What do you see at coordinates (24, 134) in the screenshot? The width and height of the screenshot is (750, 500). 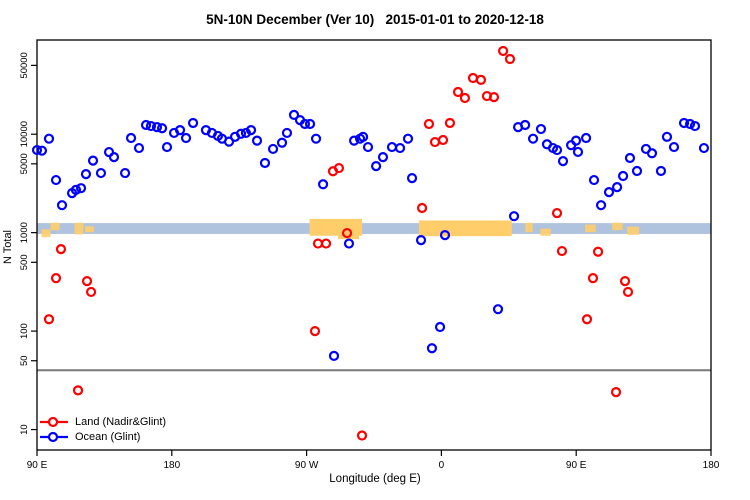 I see `y-tick-label: 10000` at bounding box center [24, 134].